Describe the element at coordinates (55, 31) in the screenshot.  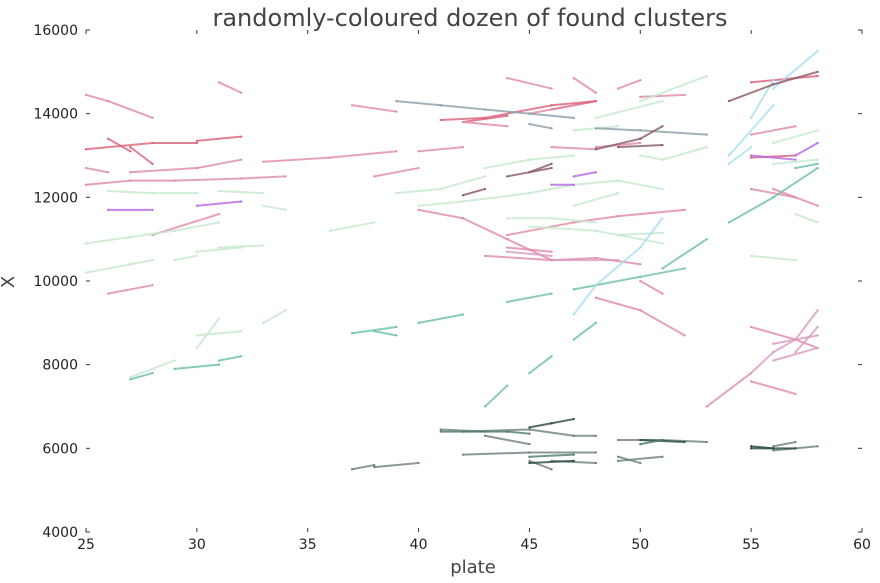
I see `y-tick-label: 16000` at that location.